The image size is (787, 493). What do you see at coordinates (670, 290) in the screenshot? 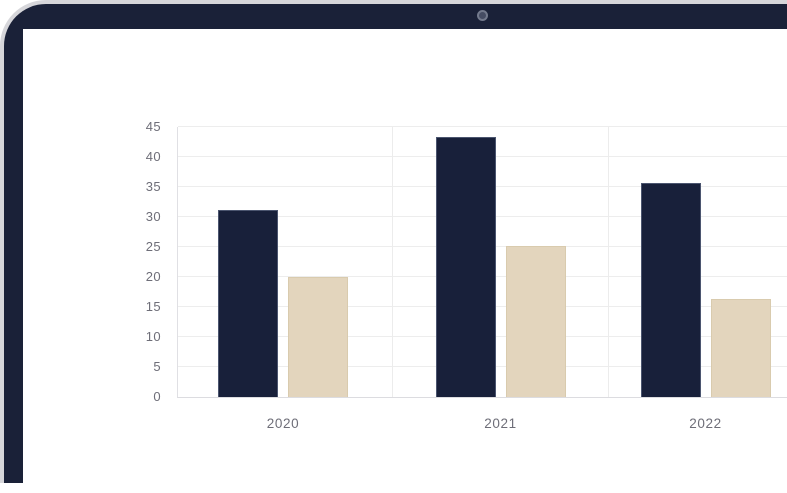
I see `bar-2022-navy` at bounding box center [670, 290].